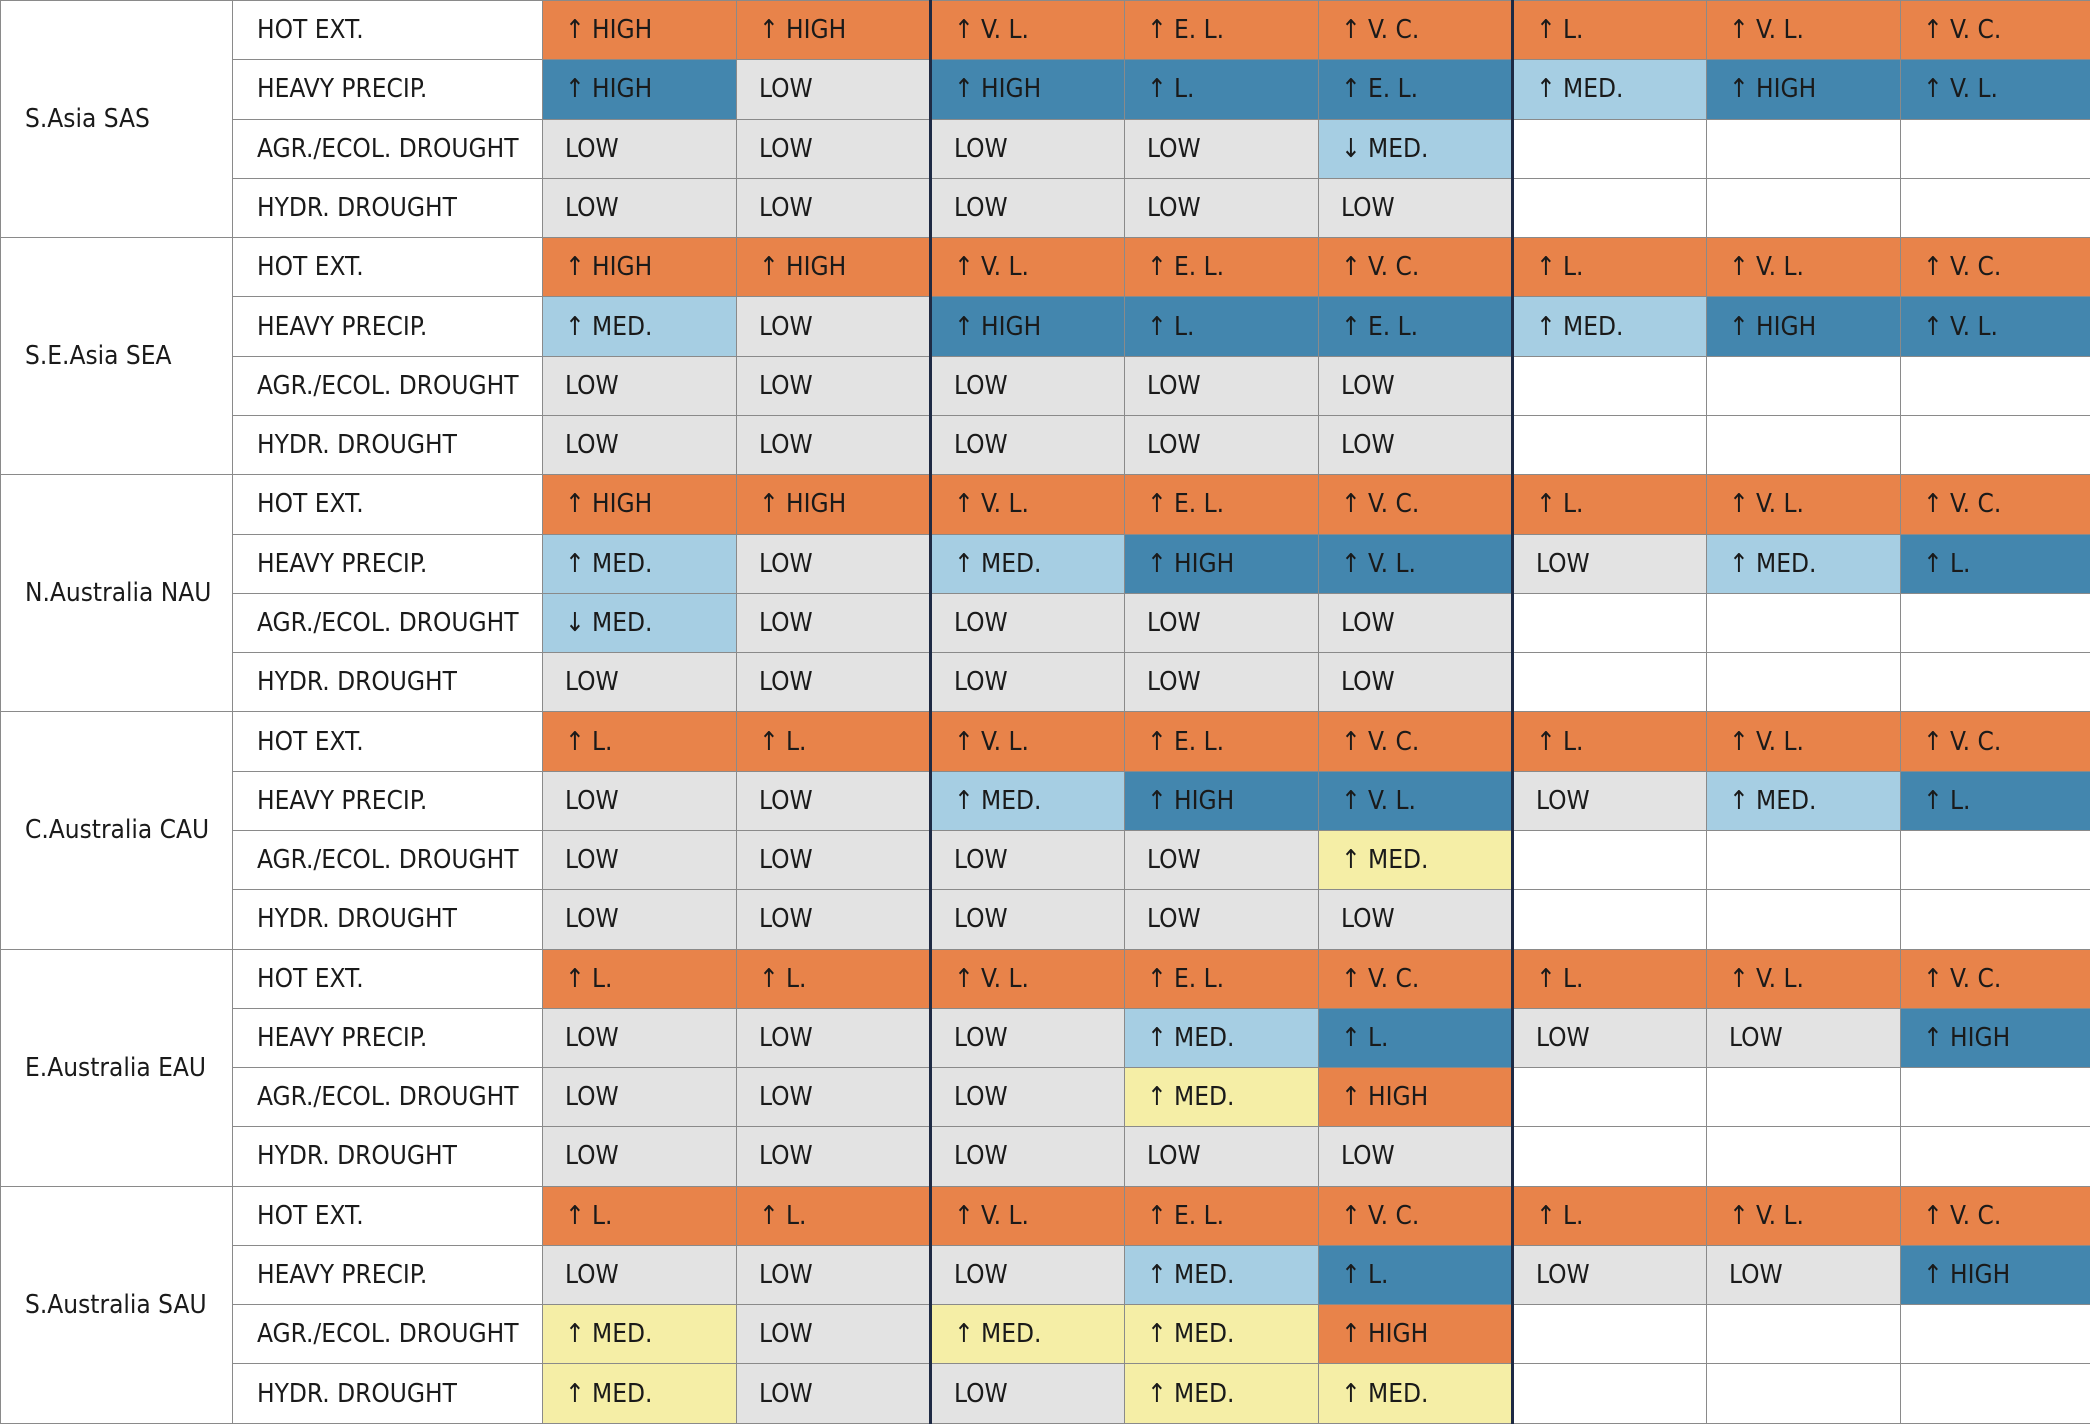 The height and width of the screenshot is (1424, 2090). I want to click on table-row: AGR./ECOL. DROUGHT LOW LOW LOW LOW ↑ MED., so click(1045, 860).